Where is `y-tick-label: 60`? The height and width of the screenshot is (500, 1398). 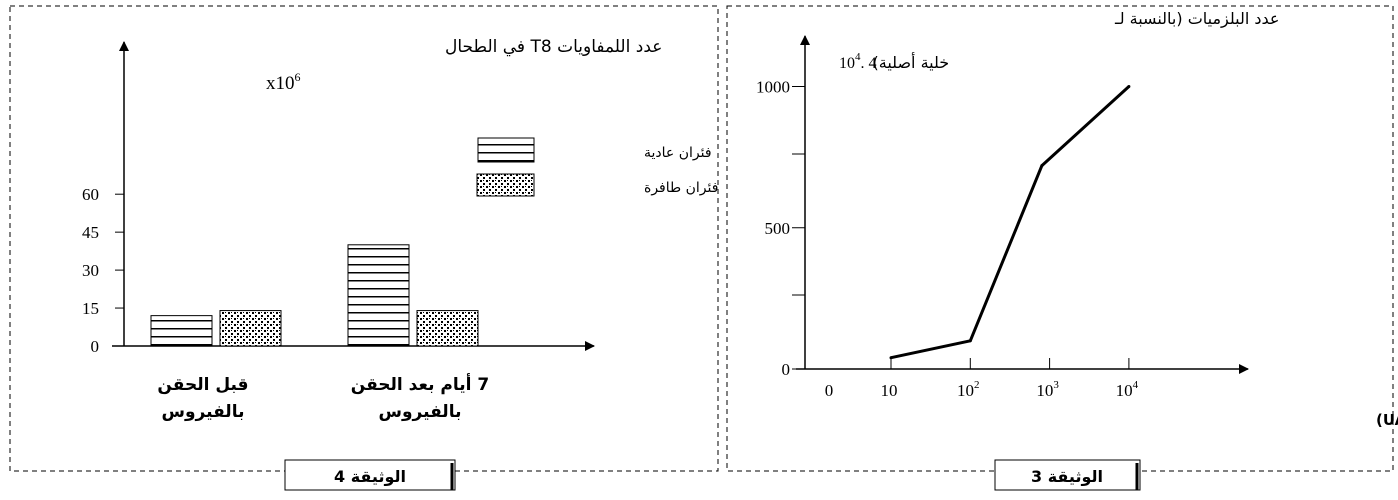 y-tick-label: 60 is located at coordinates (90, 194).